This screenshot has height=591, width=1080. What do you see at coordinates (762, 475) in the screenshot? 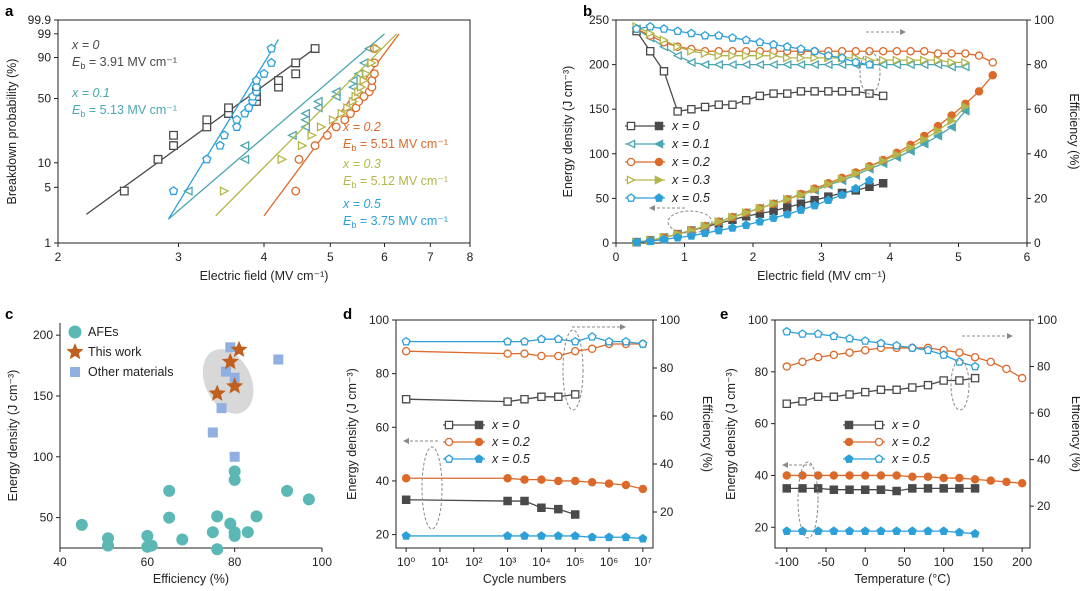
I see `y-tick-label: 40` at bounding box center [762, 475].